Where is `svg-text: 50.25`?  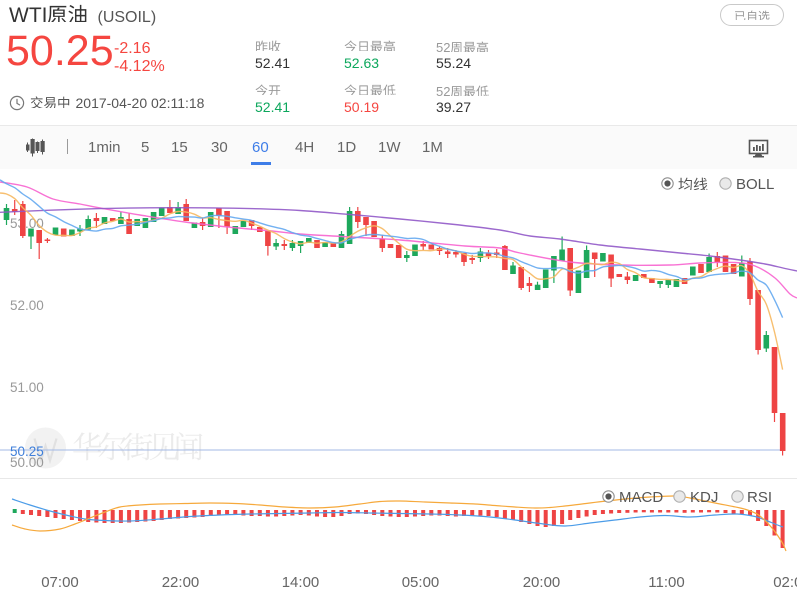 svg-text: 50.25 is located at coordinates (27, 451).